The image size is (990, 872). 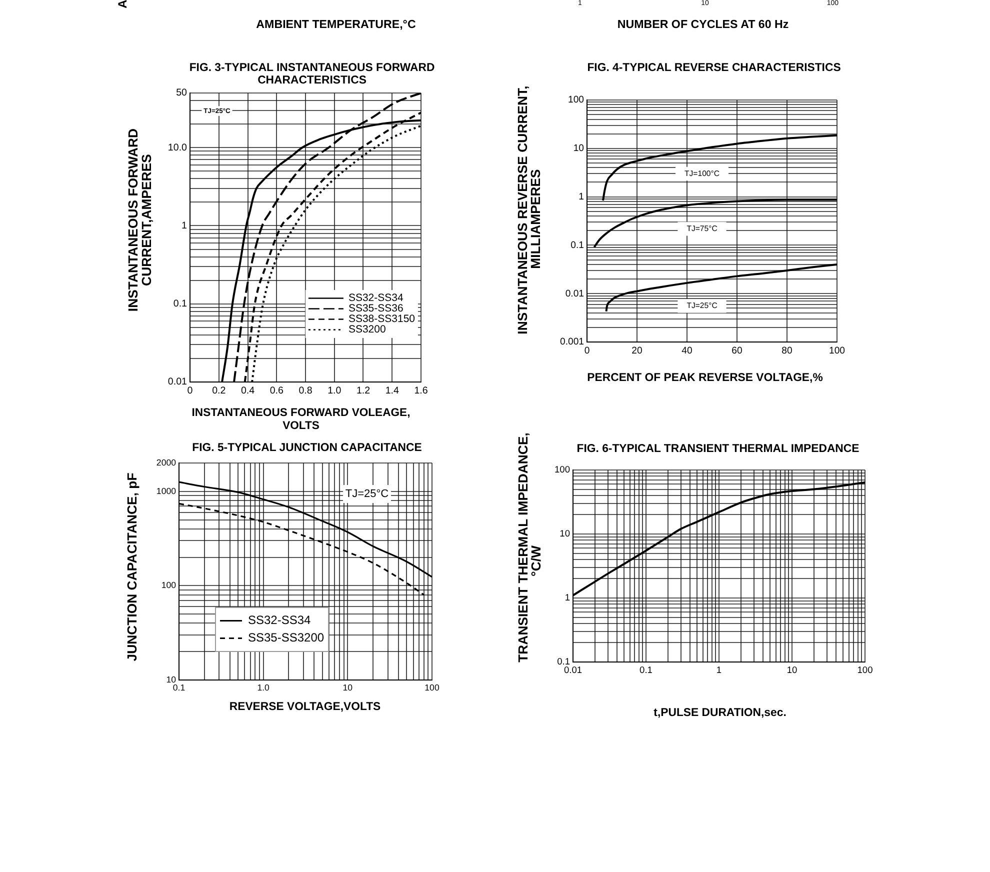 What do you see at coordinates (719, 670) in the screenshot?
I see `x-tick-label: 1` at bounding box center [719, 670].